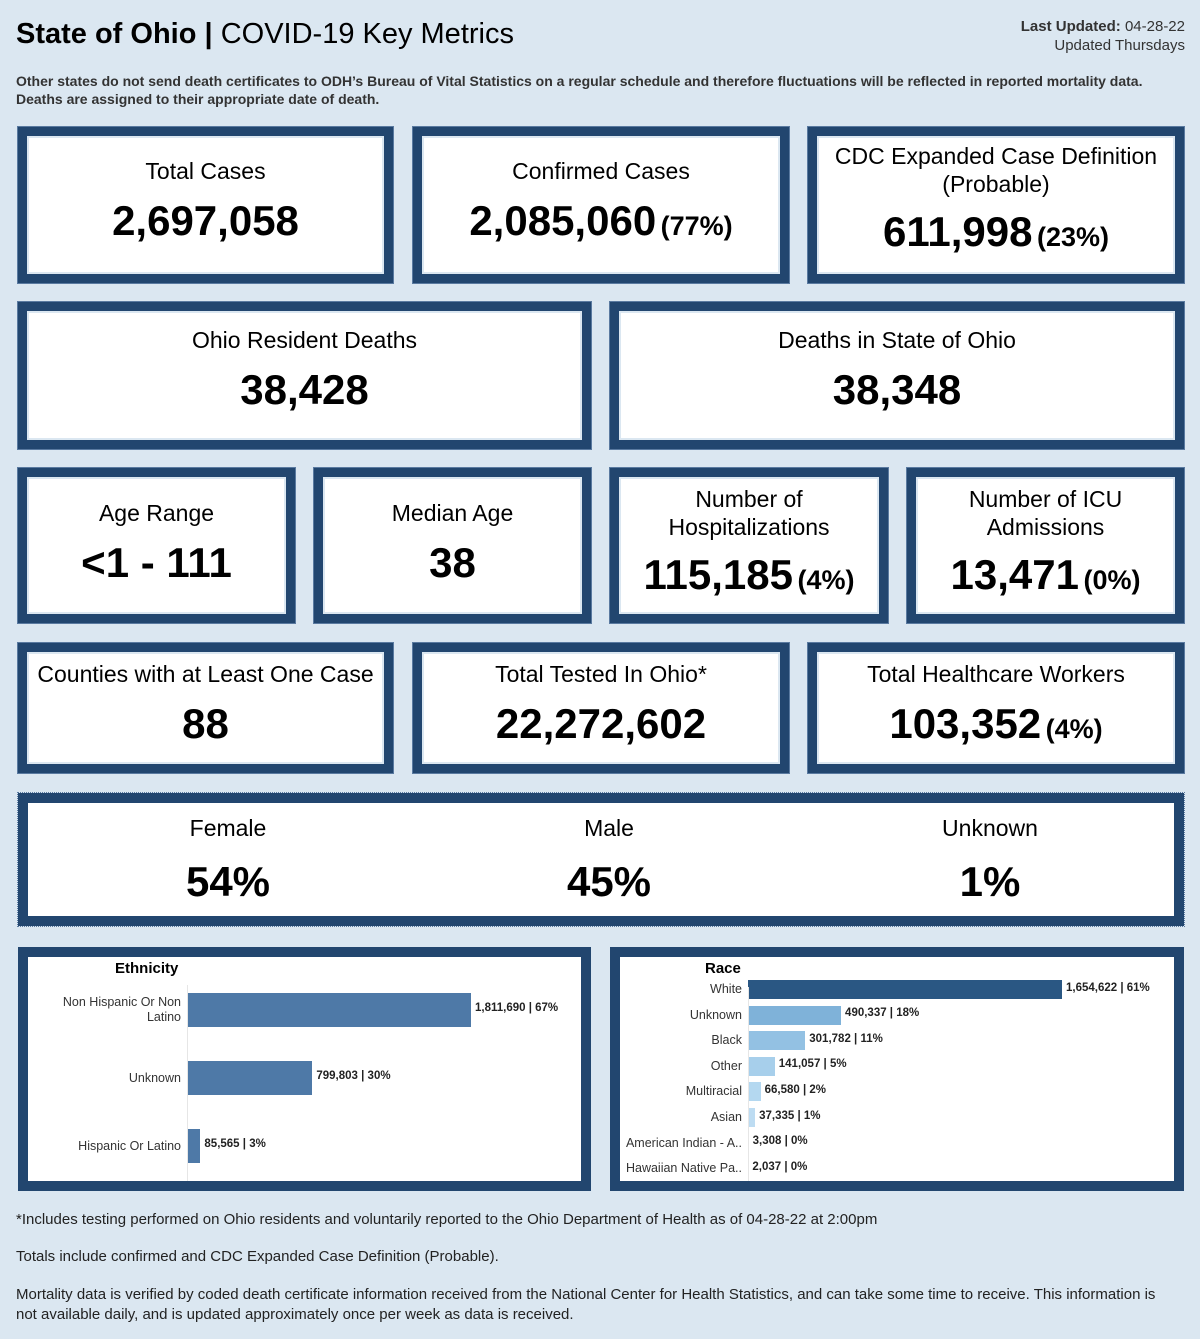 The image size is (1200, 1339). Describe the element at coordinates (897, 389) in the screenshot. I see `card-value: 38,348` at that location.